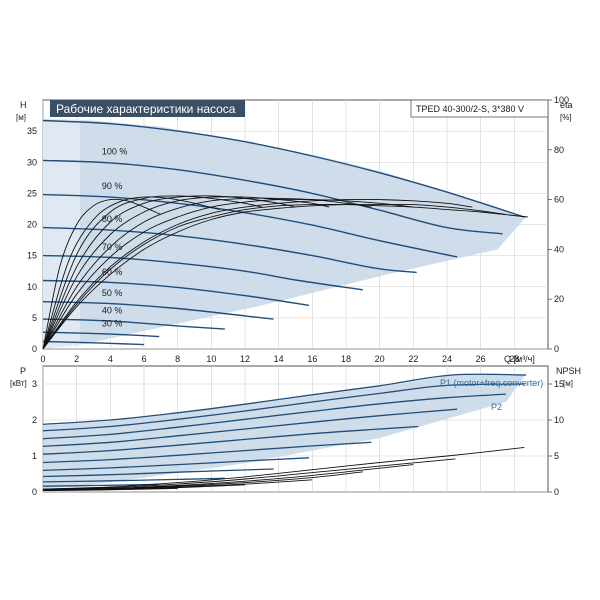 The width and height of the screenshot is (600, 600). What do you see at coordinates (279, 359) in the screenshot?
I see `x-tick-label: 14` at bounding box center [279, 359].